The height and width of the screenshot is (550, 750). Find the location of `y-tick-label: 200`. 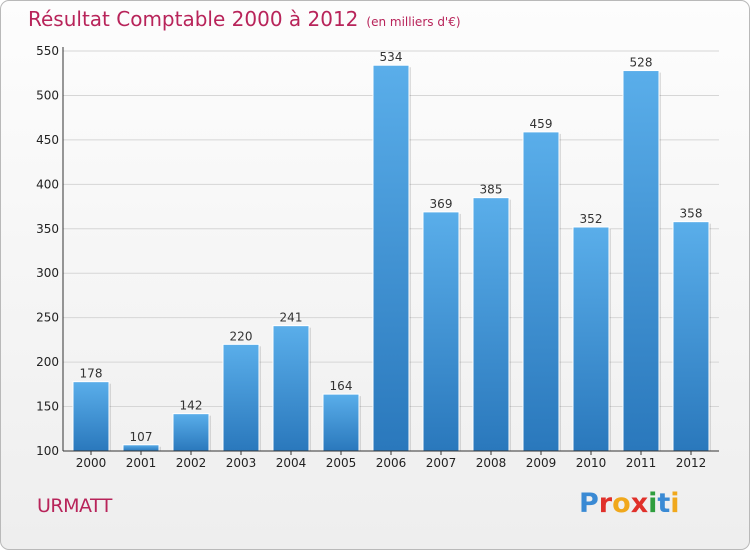

y-tick-label: 200 is located at coordinates (47, 362).